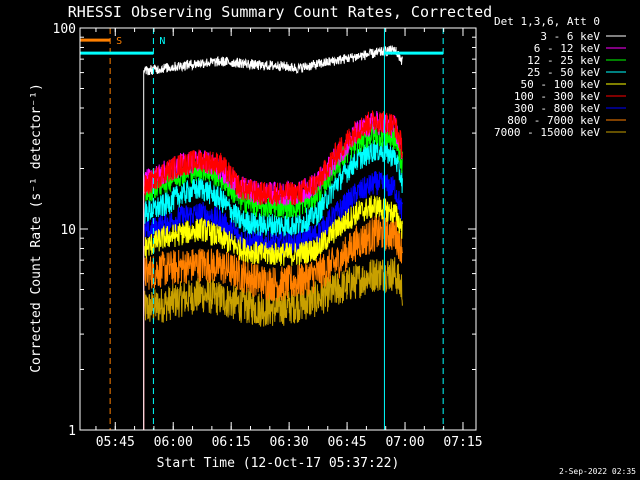  I want to click on x-tick-label: 07:00, so click(404, 442).